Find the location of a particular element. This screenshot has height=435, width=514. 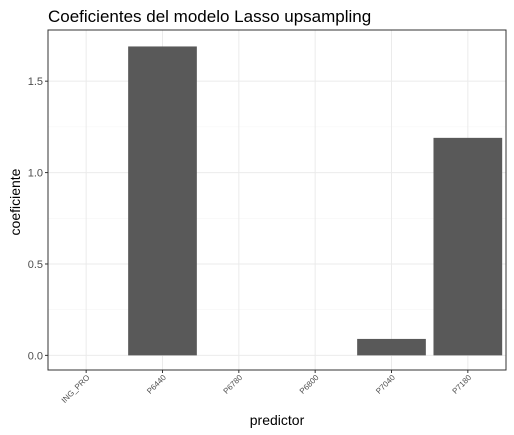

y-tick-label: 1.5 is located at coordinates (35, 82).